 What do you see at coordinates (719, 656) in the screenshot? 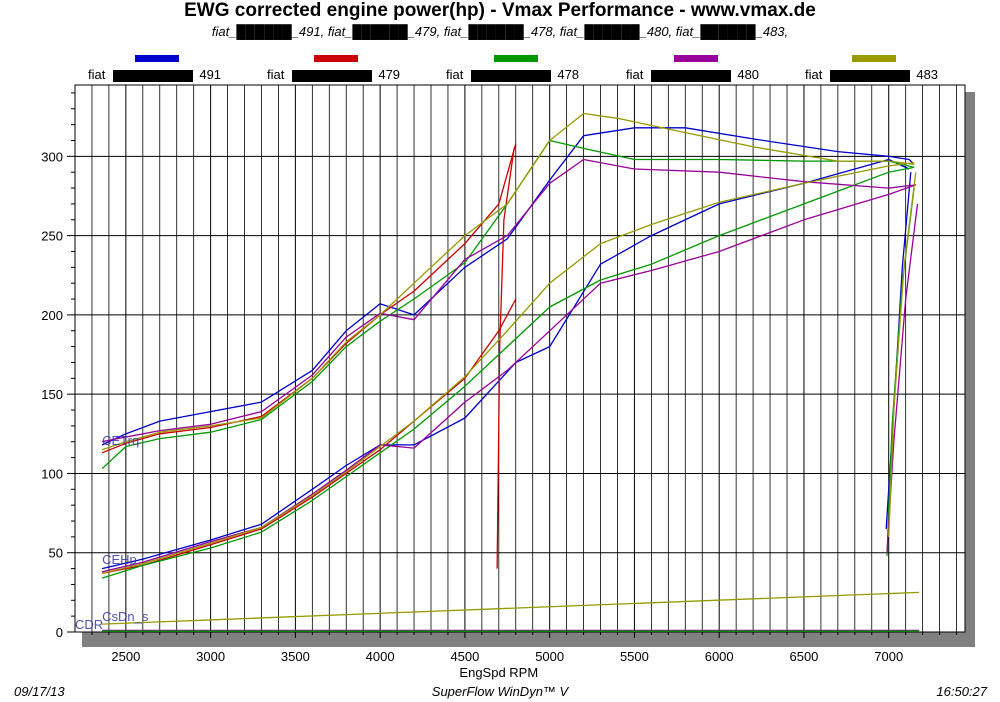
I see `x-tick-label: 6000` at bounding box center [719, 656].